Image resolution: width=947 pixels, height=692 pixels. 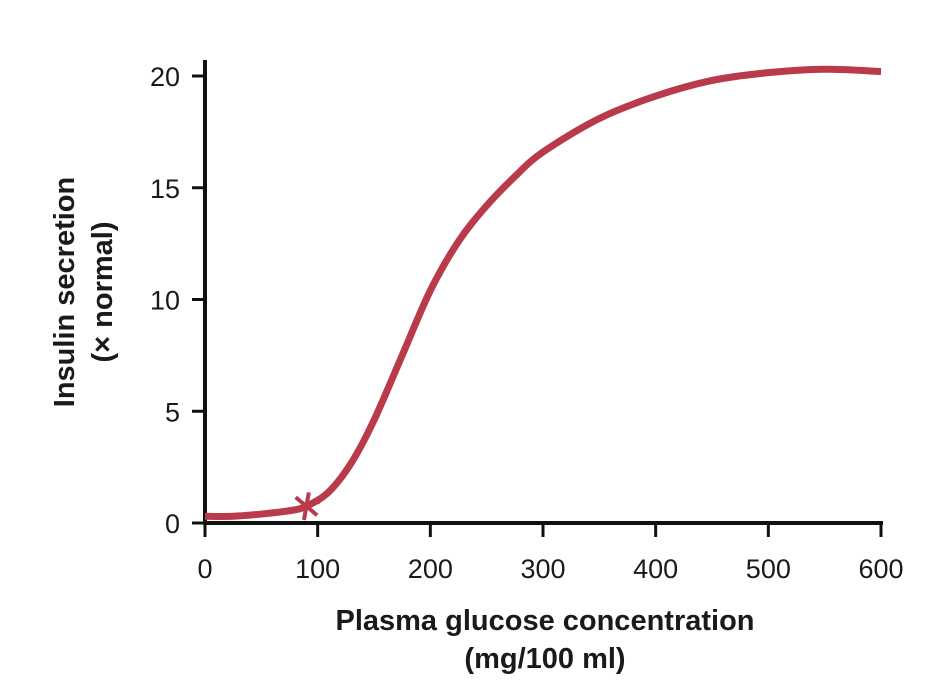 What do you see at coordinates (103, 292) in the screenshot?
I see `y-axis-title-line2: (× normal)` at bounding box center [103, 292].